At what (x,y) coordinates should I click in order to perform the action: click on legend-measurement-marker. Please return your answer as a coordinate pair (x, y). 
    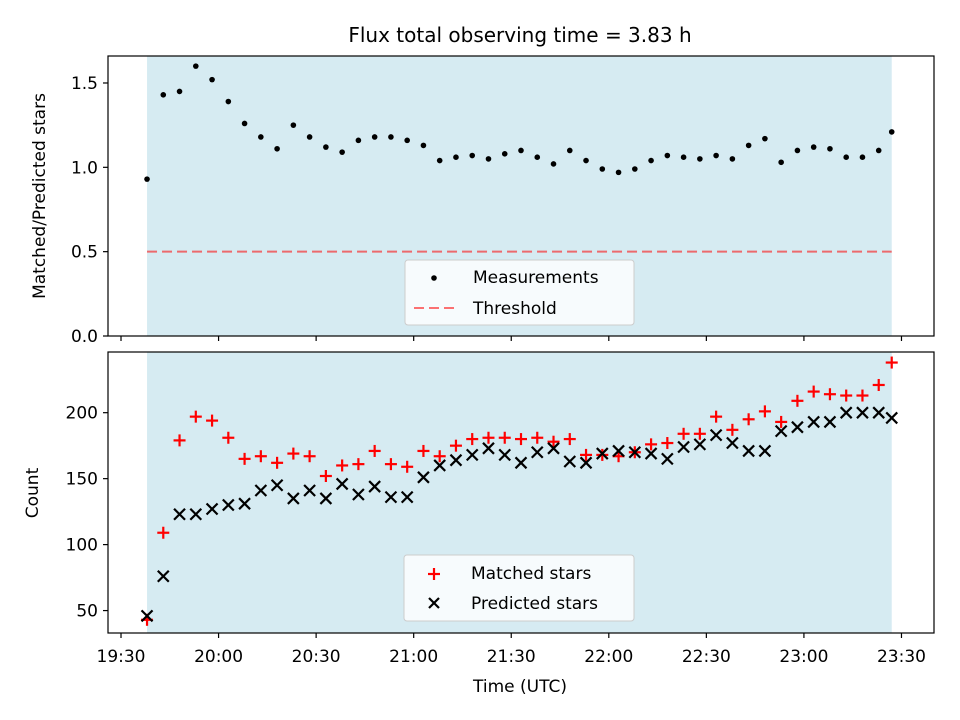
    Looking at the image, I should click on (434, 278).